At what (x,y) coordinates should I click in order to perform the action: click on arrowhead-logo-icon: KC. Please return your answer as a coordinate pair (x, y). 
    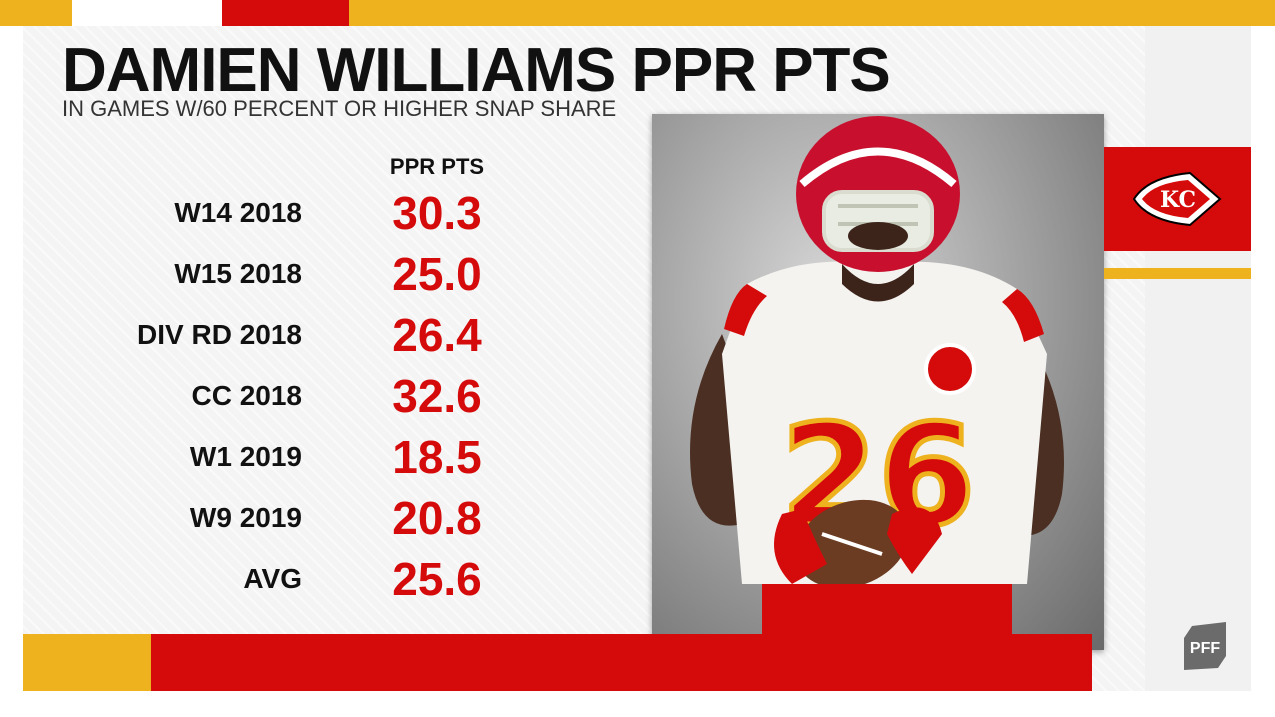
    Looking at the image, I should click on (1177, 199).